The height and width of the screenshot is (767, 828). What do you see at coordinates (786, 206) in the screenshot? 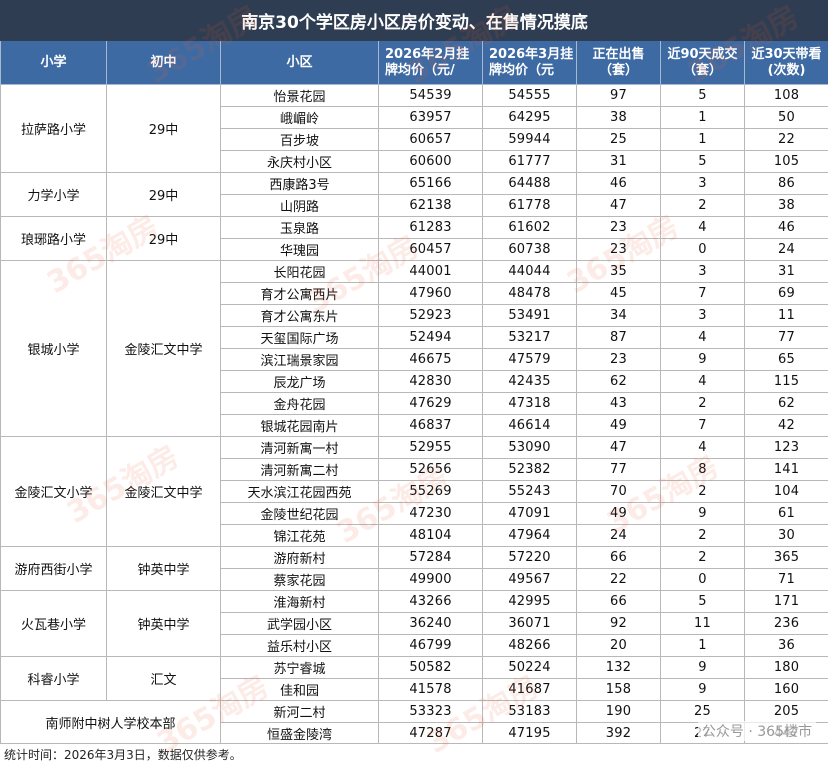
I see `visits-30d-cell: 38` at bounding box center [786, 206].